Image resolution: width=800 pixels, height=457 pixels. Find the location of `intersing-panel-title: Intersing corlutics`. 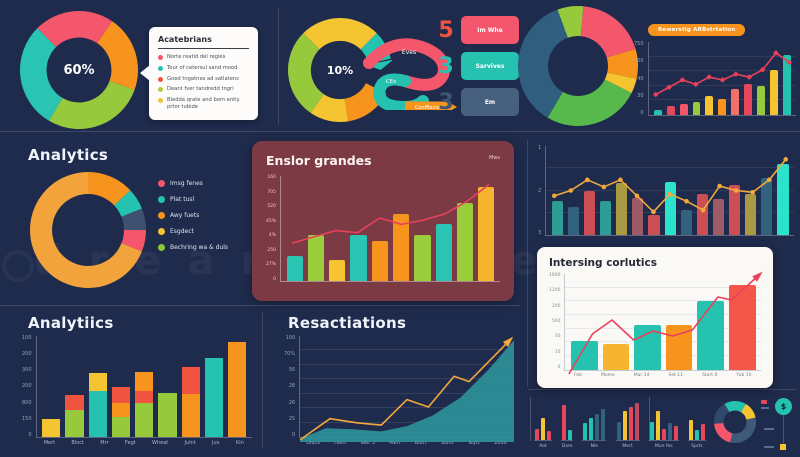

intersing-panel-title: Intersing corlutics is located at coordinates (603, 263).